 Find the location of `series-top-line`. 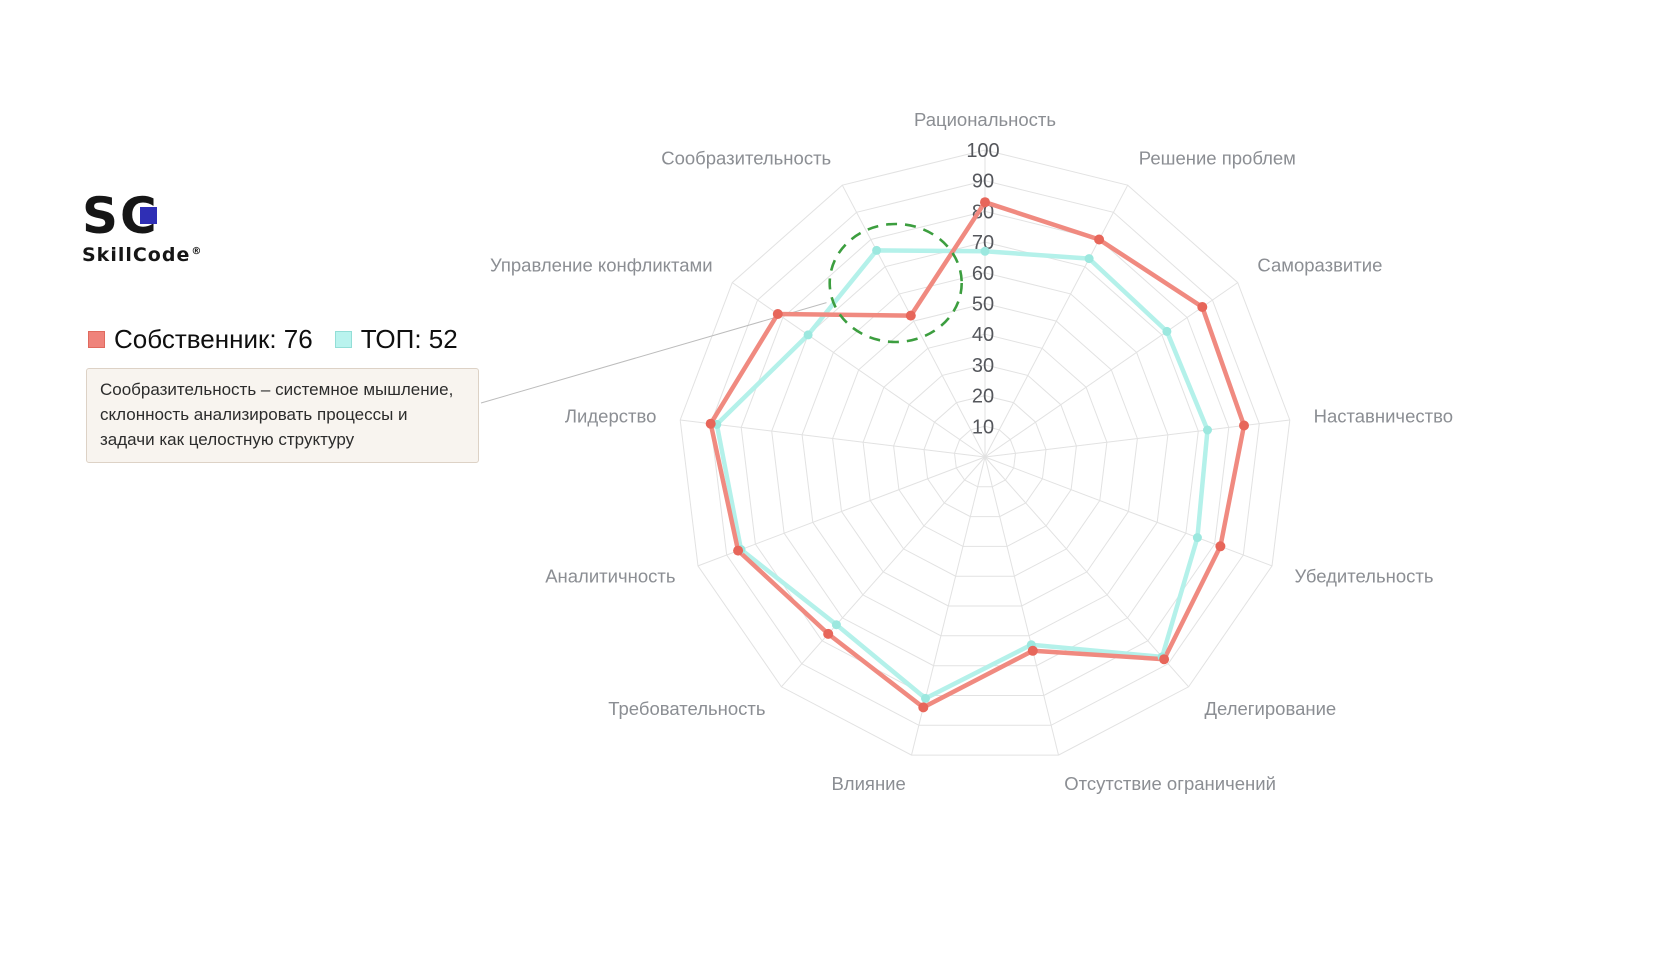

series-top-line is located at coordinates (962, 474).